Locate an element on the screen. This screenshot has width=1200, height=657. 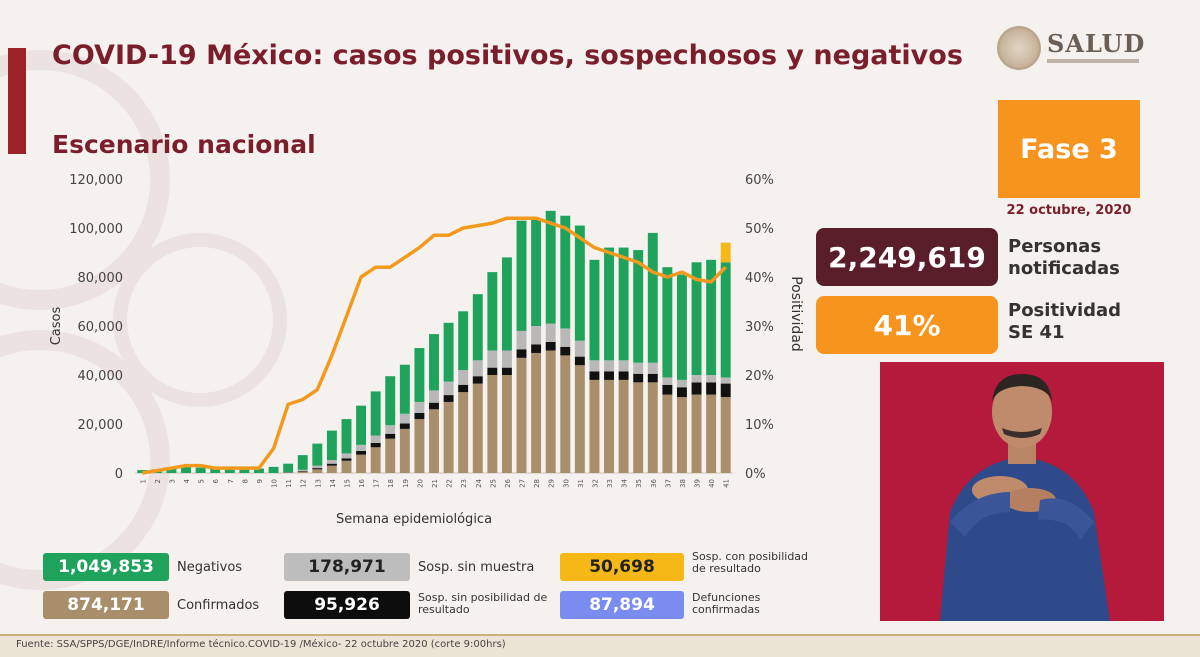
y-tick-label: 40,000 is located at coordinates (101, 376).